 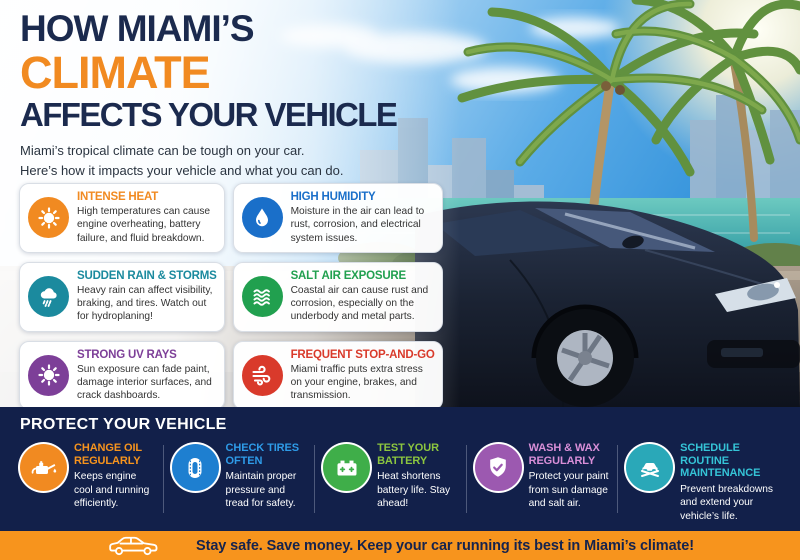 I want to click on protect-item-title: TEST YOUR BATTERY, so click(x=408, y=454).